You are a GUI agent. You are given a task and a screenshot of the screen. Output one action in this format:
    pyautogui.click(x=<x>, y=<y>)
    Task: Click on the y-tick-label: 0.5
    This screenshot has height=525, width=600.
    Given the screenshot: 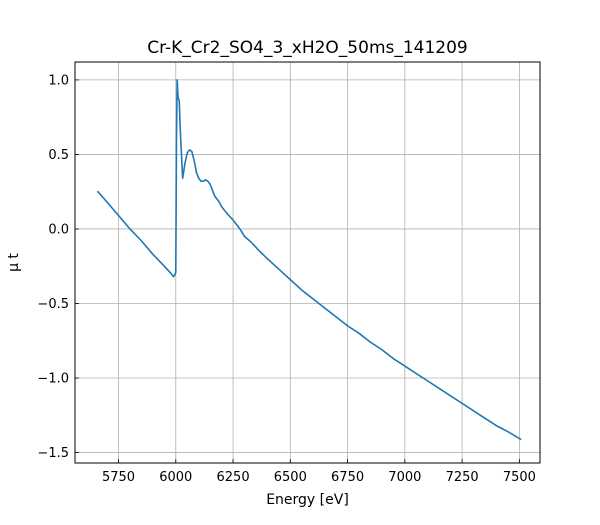 What is the action you would take?
    pyautogui.click(x=58, y=155)
    